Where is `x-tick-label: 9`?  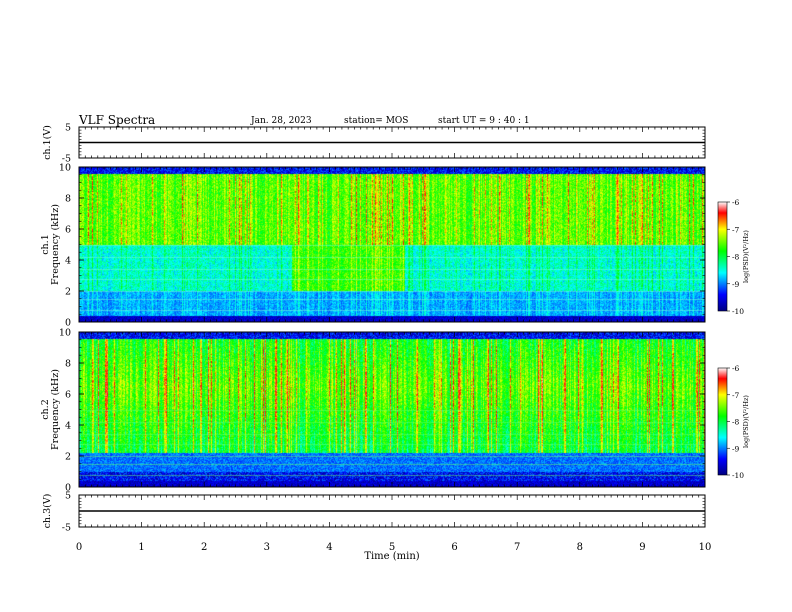
x-tick-label: 9 is located at coordinates (642, 547).